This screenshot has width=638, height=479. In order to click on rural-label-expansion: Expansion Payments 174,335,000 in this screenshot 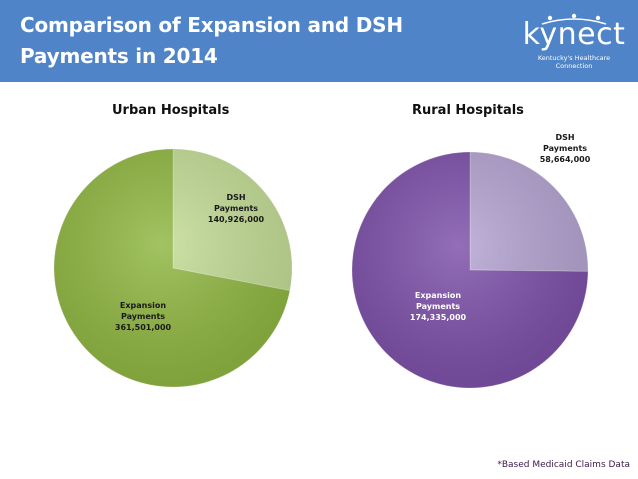, I will do `click(438, 306)`.